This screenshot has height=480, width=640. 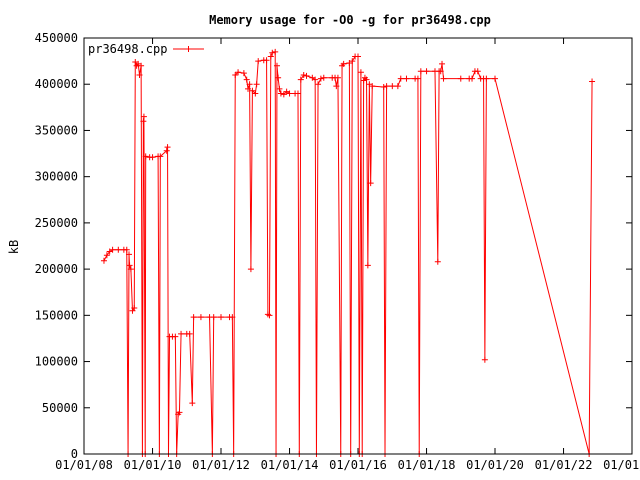 What do you see at coordinates (56, 177) in the screenshot?
I see `y-tick-label: 300000` at bounding box center [56, 177].